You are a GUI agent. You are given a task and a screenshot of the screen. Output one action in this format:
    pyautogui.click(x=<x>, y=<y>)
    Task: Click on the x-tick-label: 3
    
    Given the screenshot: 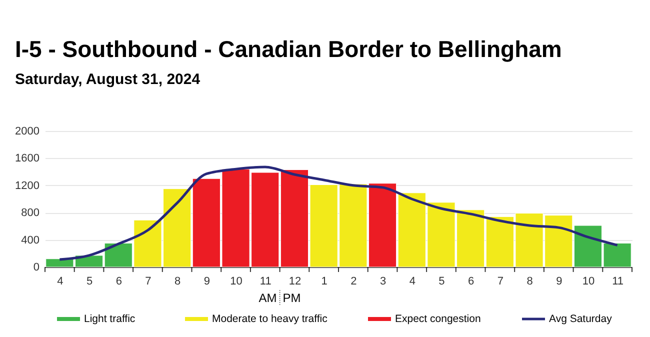 What is the action you would take?
    pyautogui.click(x=383, y=282)
    